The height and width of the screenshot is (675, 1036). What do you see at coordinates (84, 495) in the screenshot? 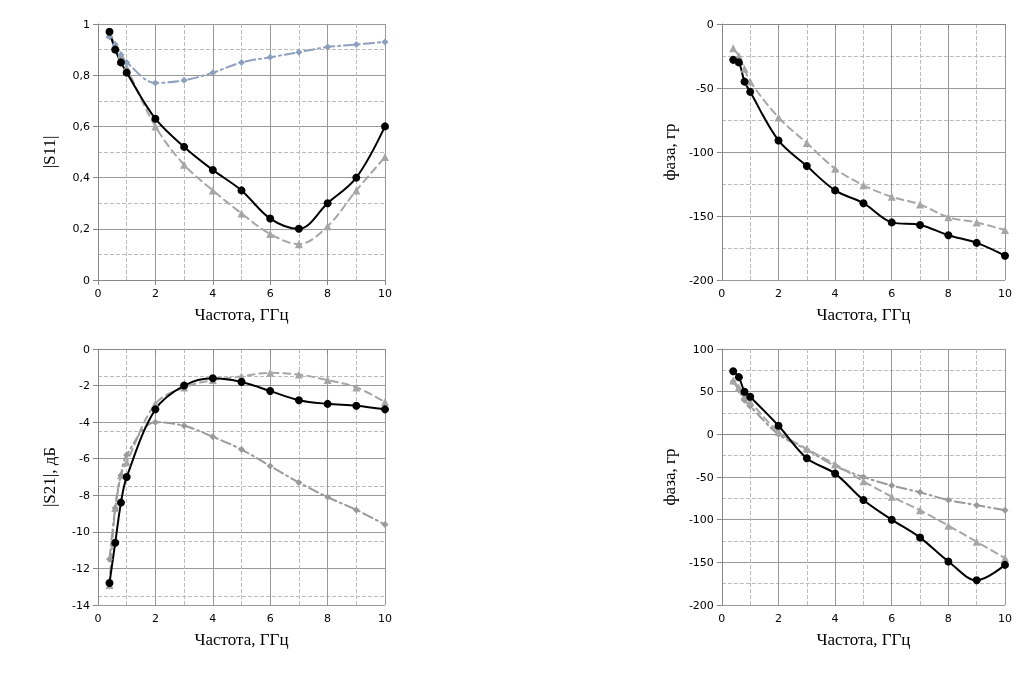
I see `y-tick-label: -8` at bounding box center [84, 495].